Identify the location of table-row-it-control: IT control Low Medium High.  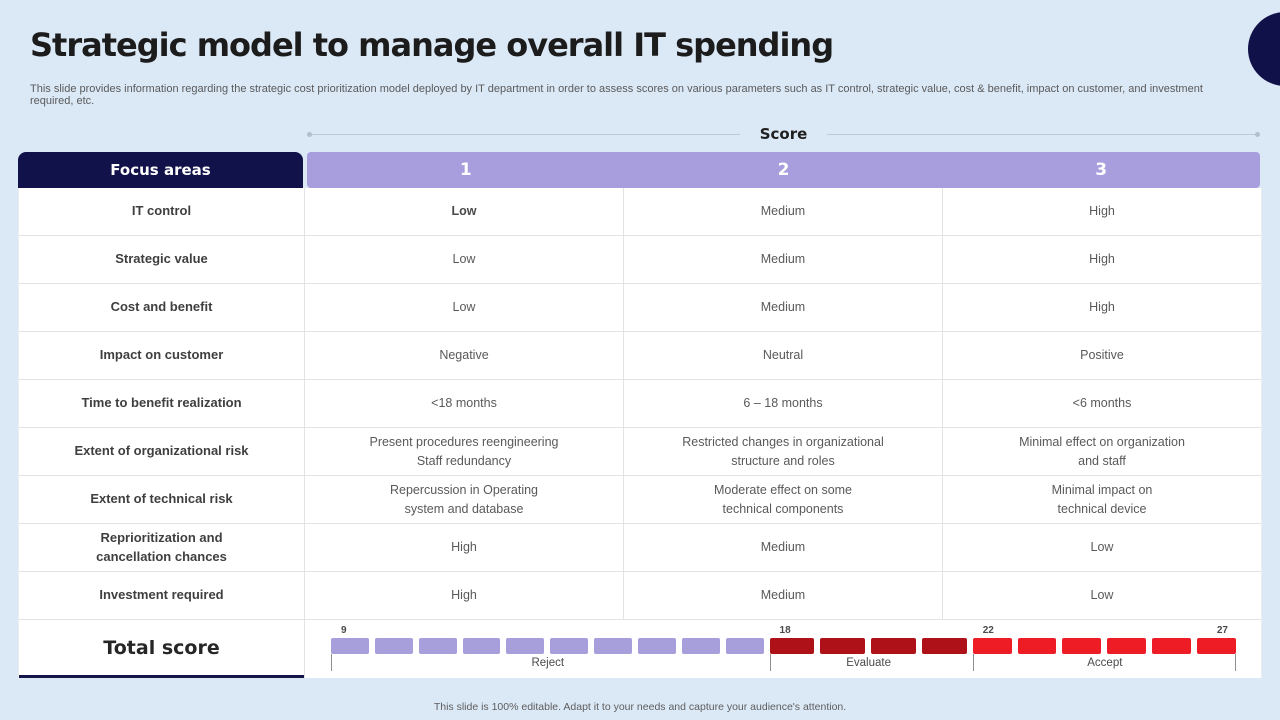
(640, 212).